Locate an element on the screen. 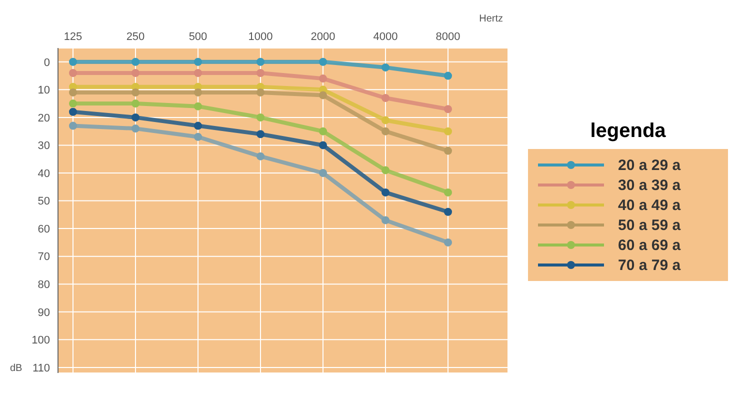 This screenshot has width=748, height=405. y-tick-label: 100 is located at coordinates (41, 340).